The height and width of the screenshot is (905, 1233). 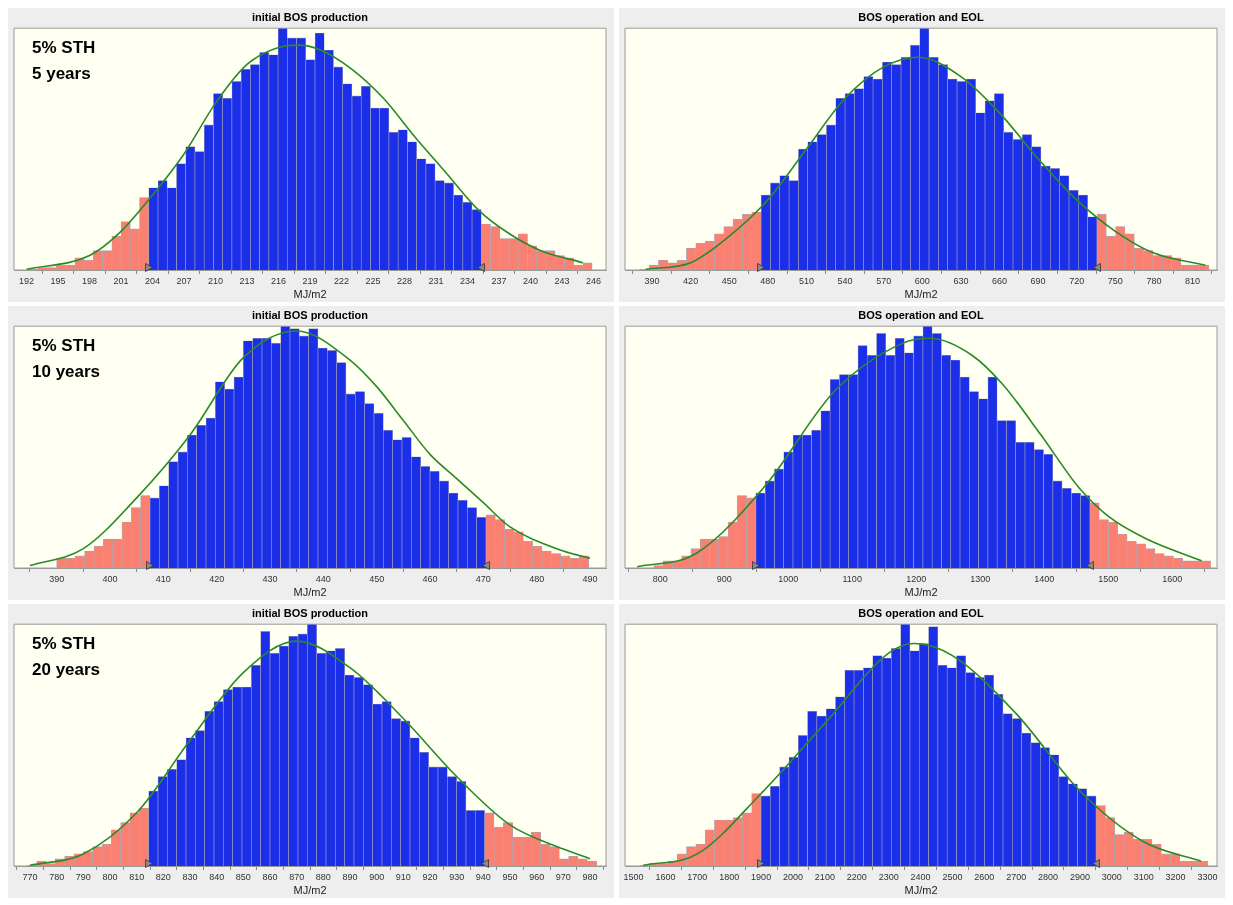 What do you see at coordinates (961, 280) in the screenshot?
I see `x-tick-label: 630` at bounding box center [961, 280].